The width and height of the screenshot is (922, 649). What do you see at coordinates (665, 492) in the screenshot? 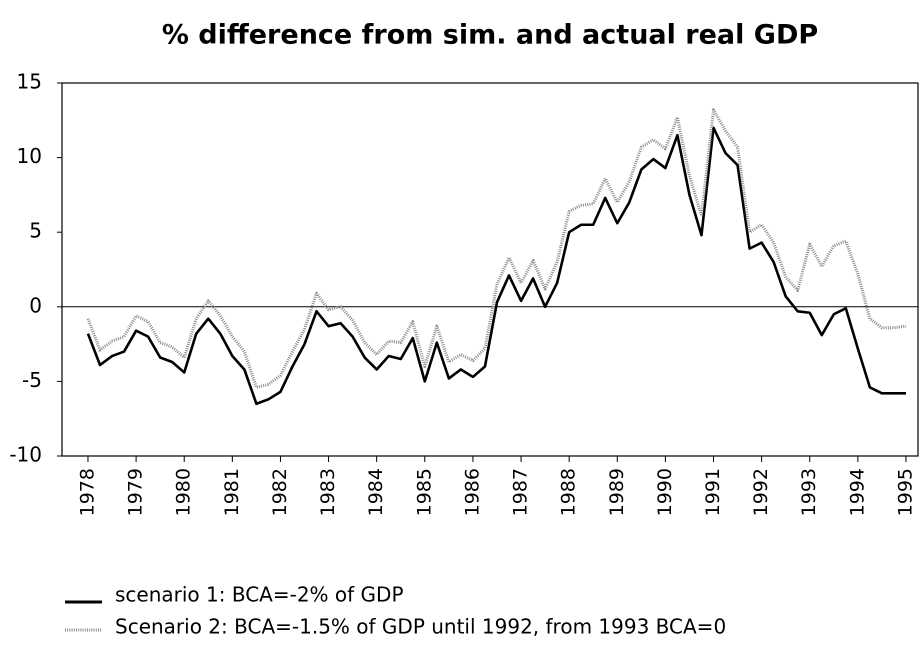
I see `x-tick-label: 1990` at bounding box center [665, 492].